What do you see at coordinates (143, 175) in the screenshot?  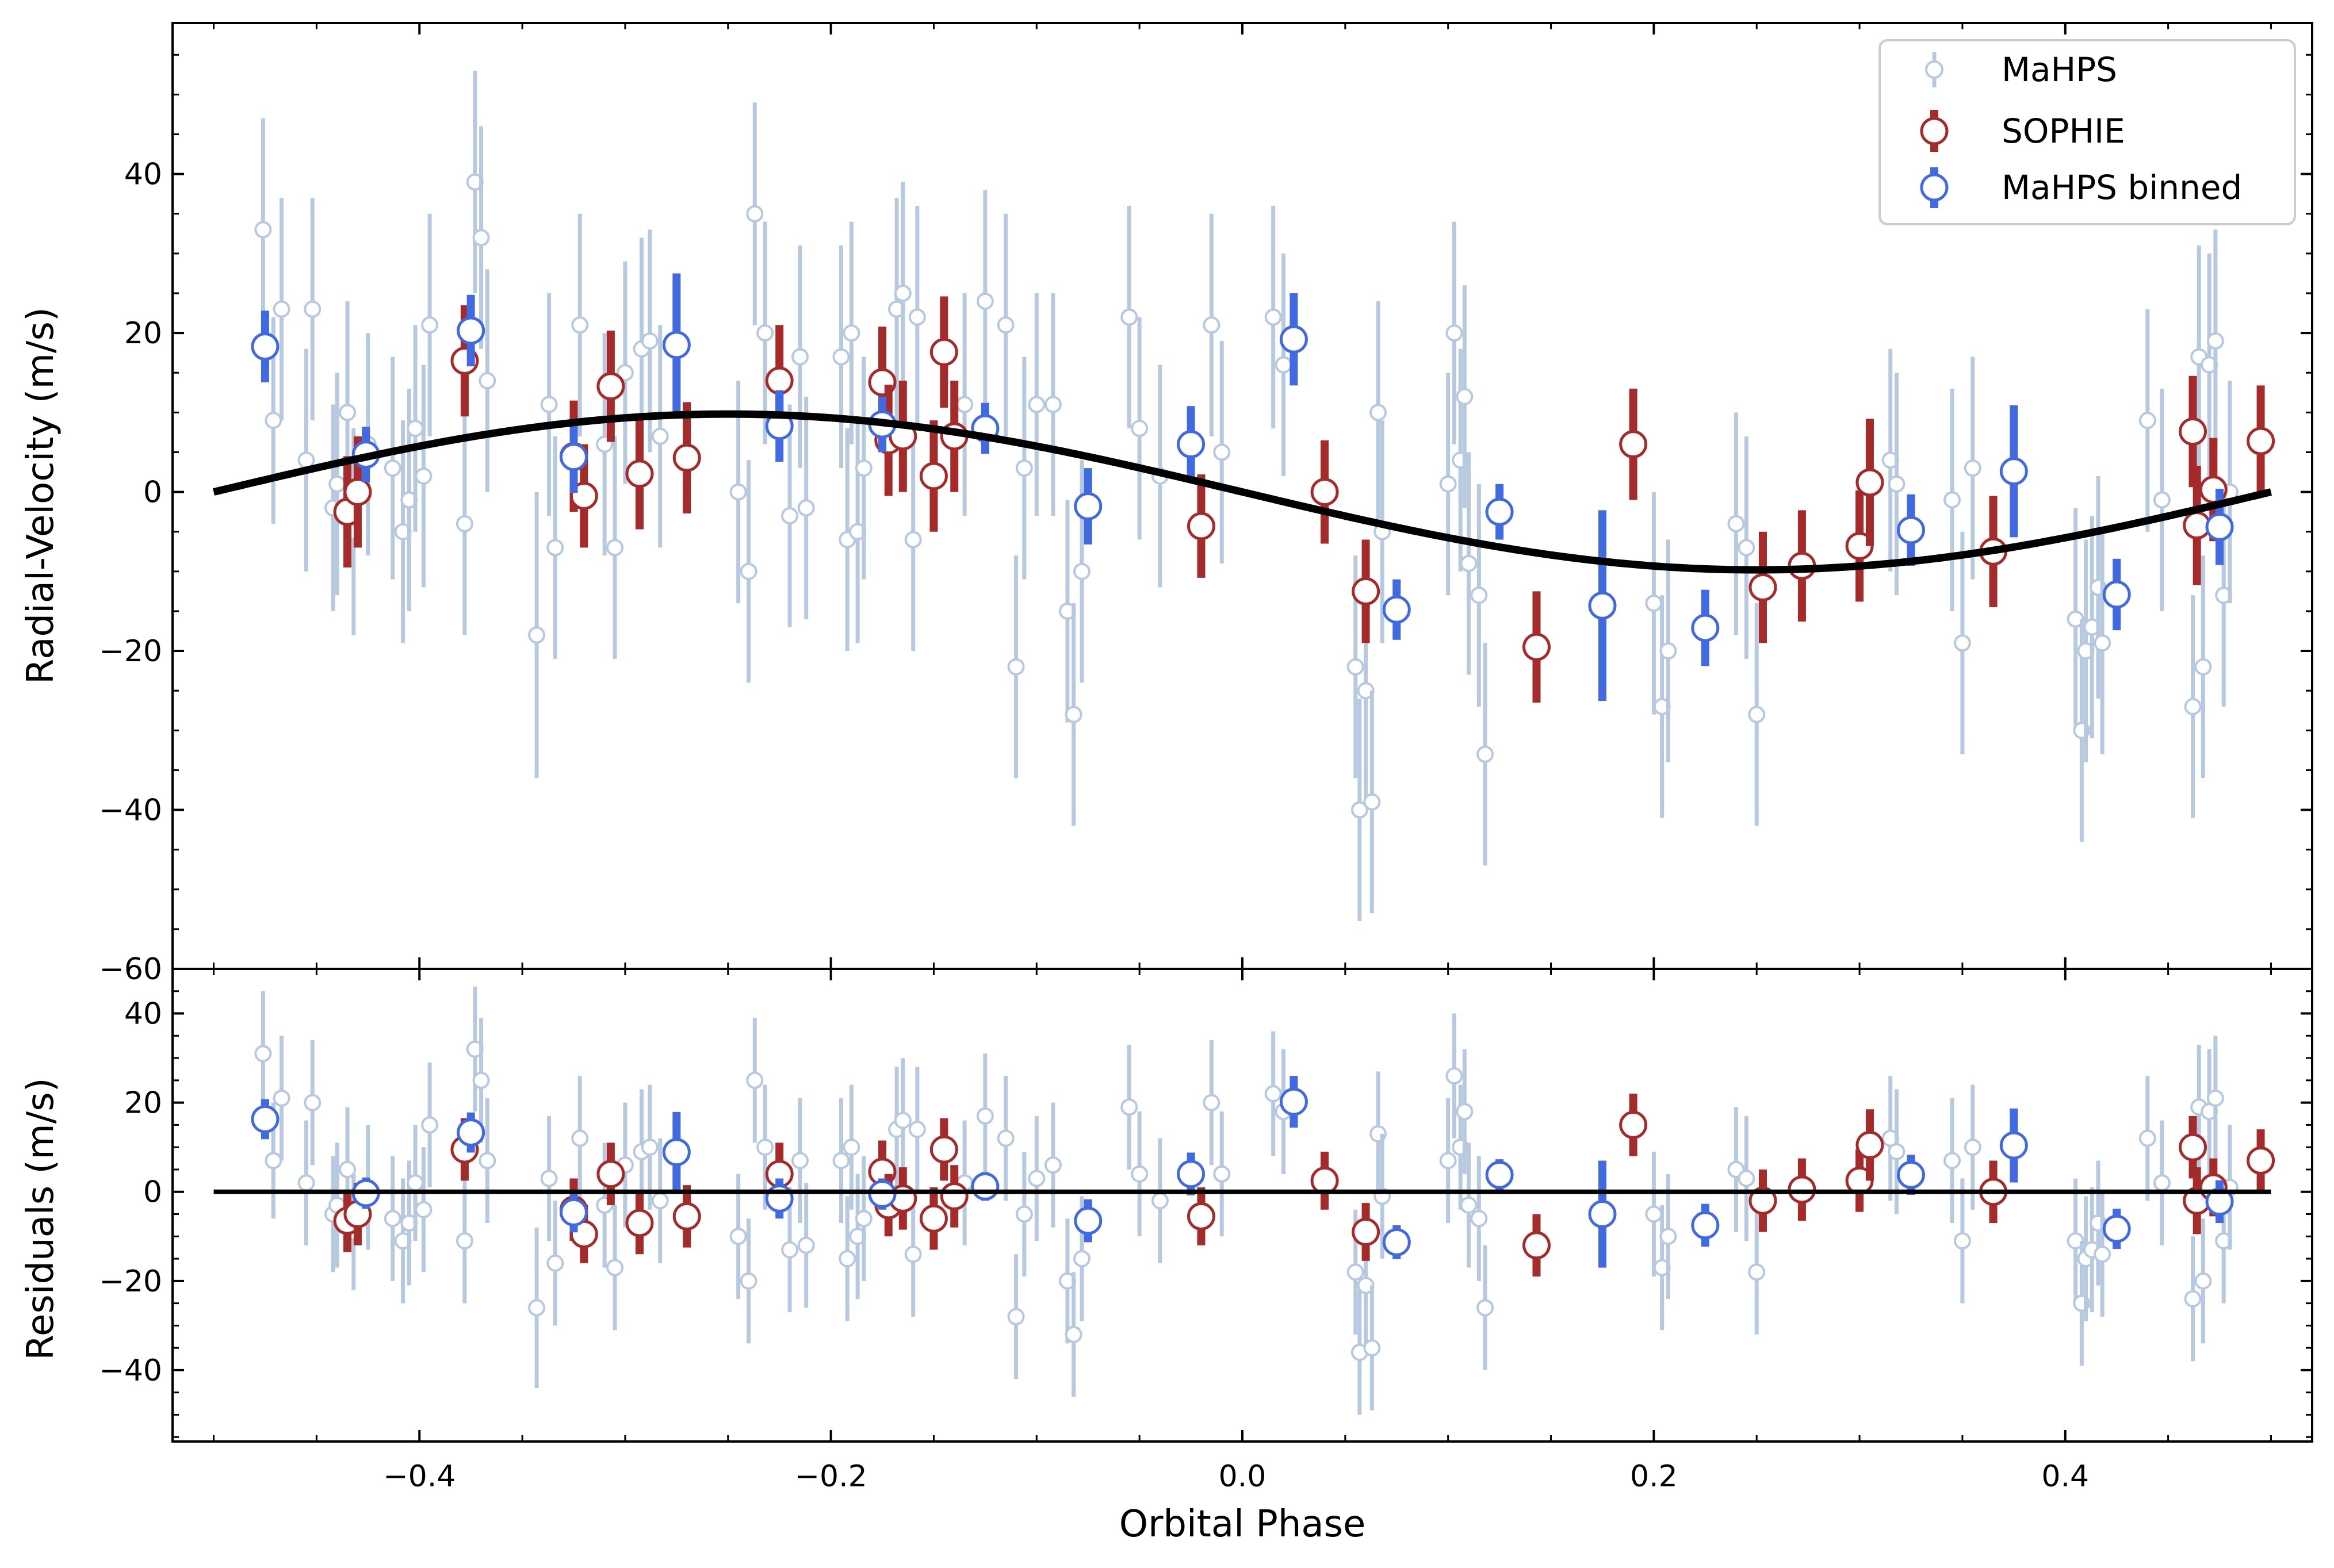 I see `y-tick-label: 40` at bounding box center [143, 175].